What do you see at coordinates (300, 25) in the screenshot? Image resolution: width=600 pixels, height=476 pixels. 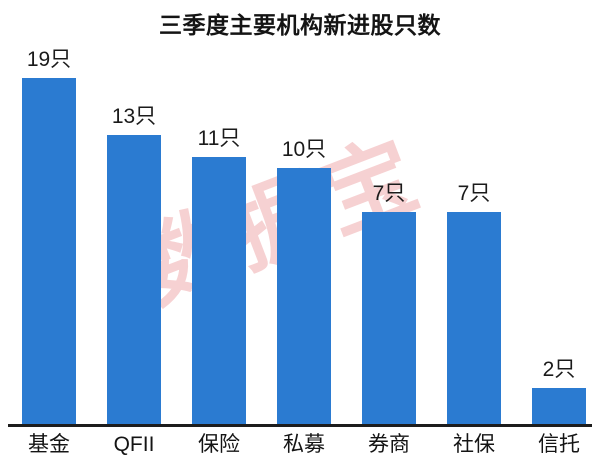 I see `chart-title: 三季度主要机构新进股只数` at bounding box center [300, 25].